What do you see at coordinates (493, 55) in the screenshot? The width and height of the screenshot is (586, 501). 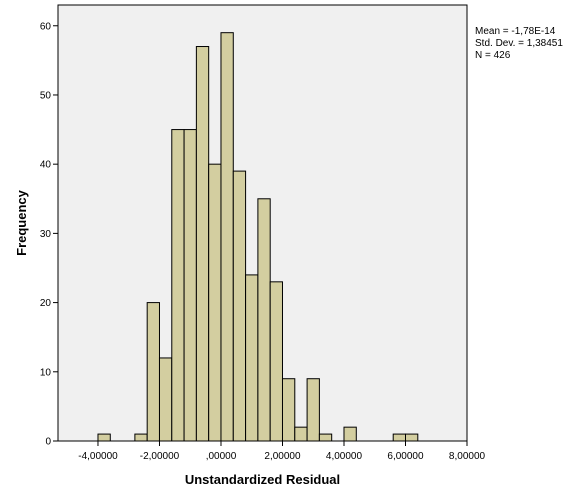 I see `stat-n: N = 426` at bounding box center [493, 55].